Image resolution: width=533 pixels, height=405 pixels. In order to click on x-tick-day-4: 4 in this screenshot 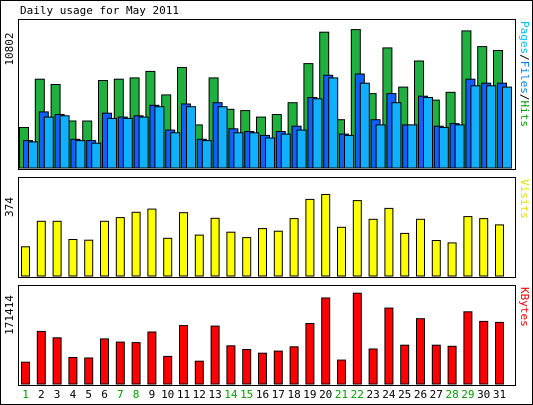, I will do `click(73, 394)`.